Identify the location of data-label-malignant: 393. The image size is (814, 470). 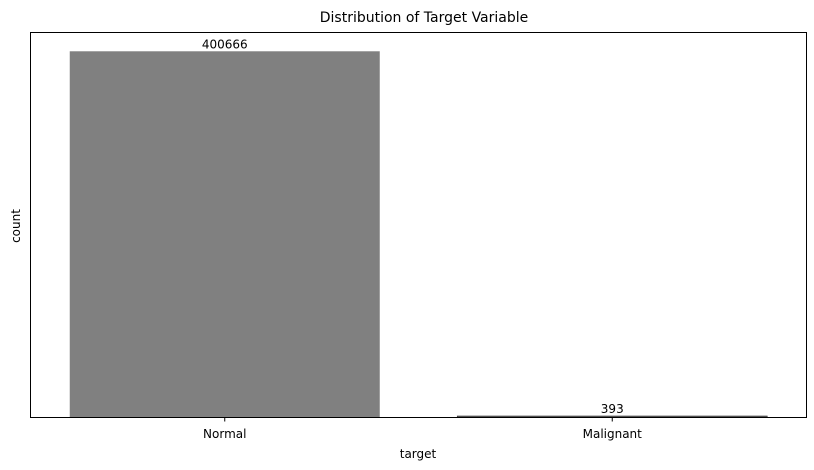
(612, 409).